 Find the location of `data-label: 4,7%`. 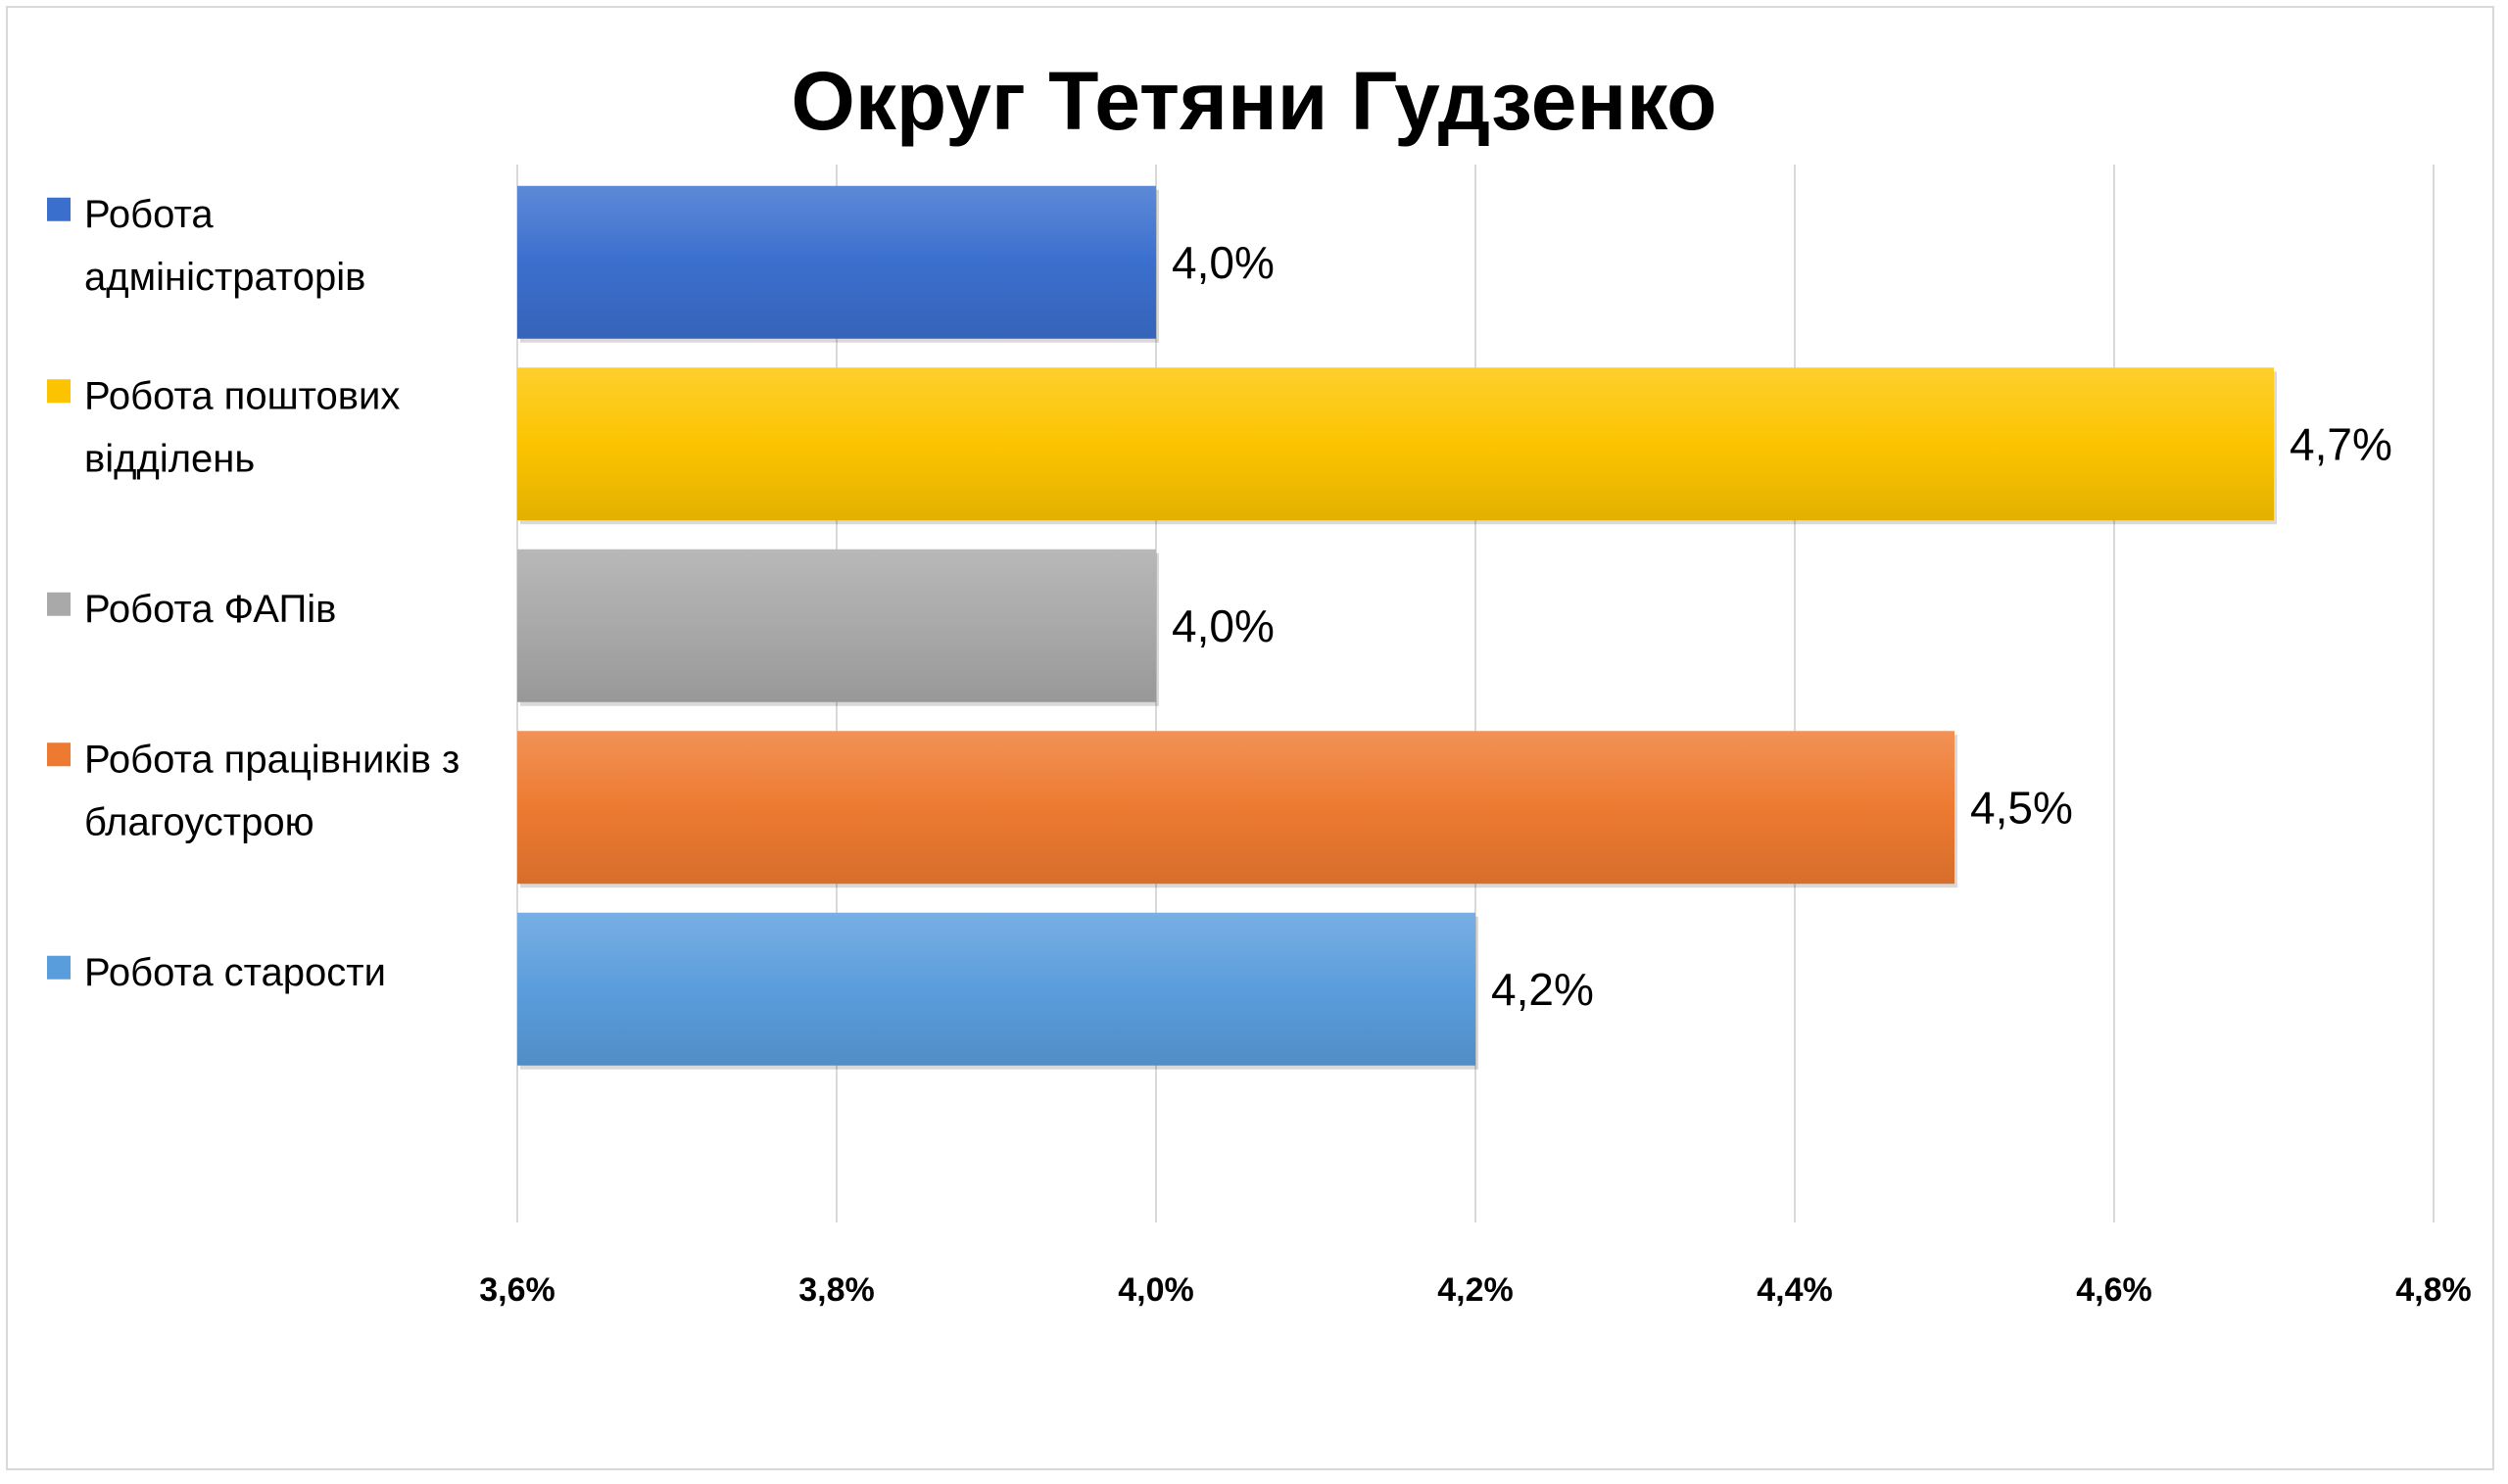

data-label: 4,7% is located at coordinates (2341, 443).